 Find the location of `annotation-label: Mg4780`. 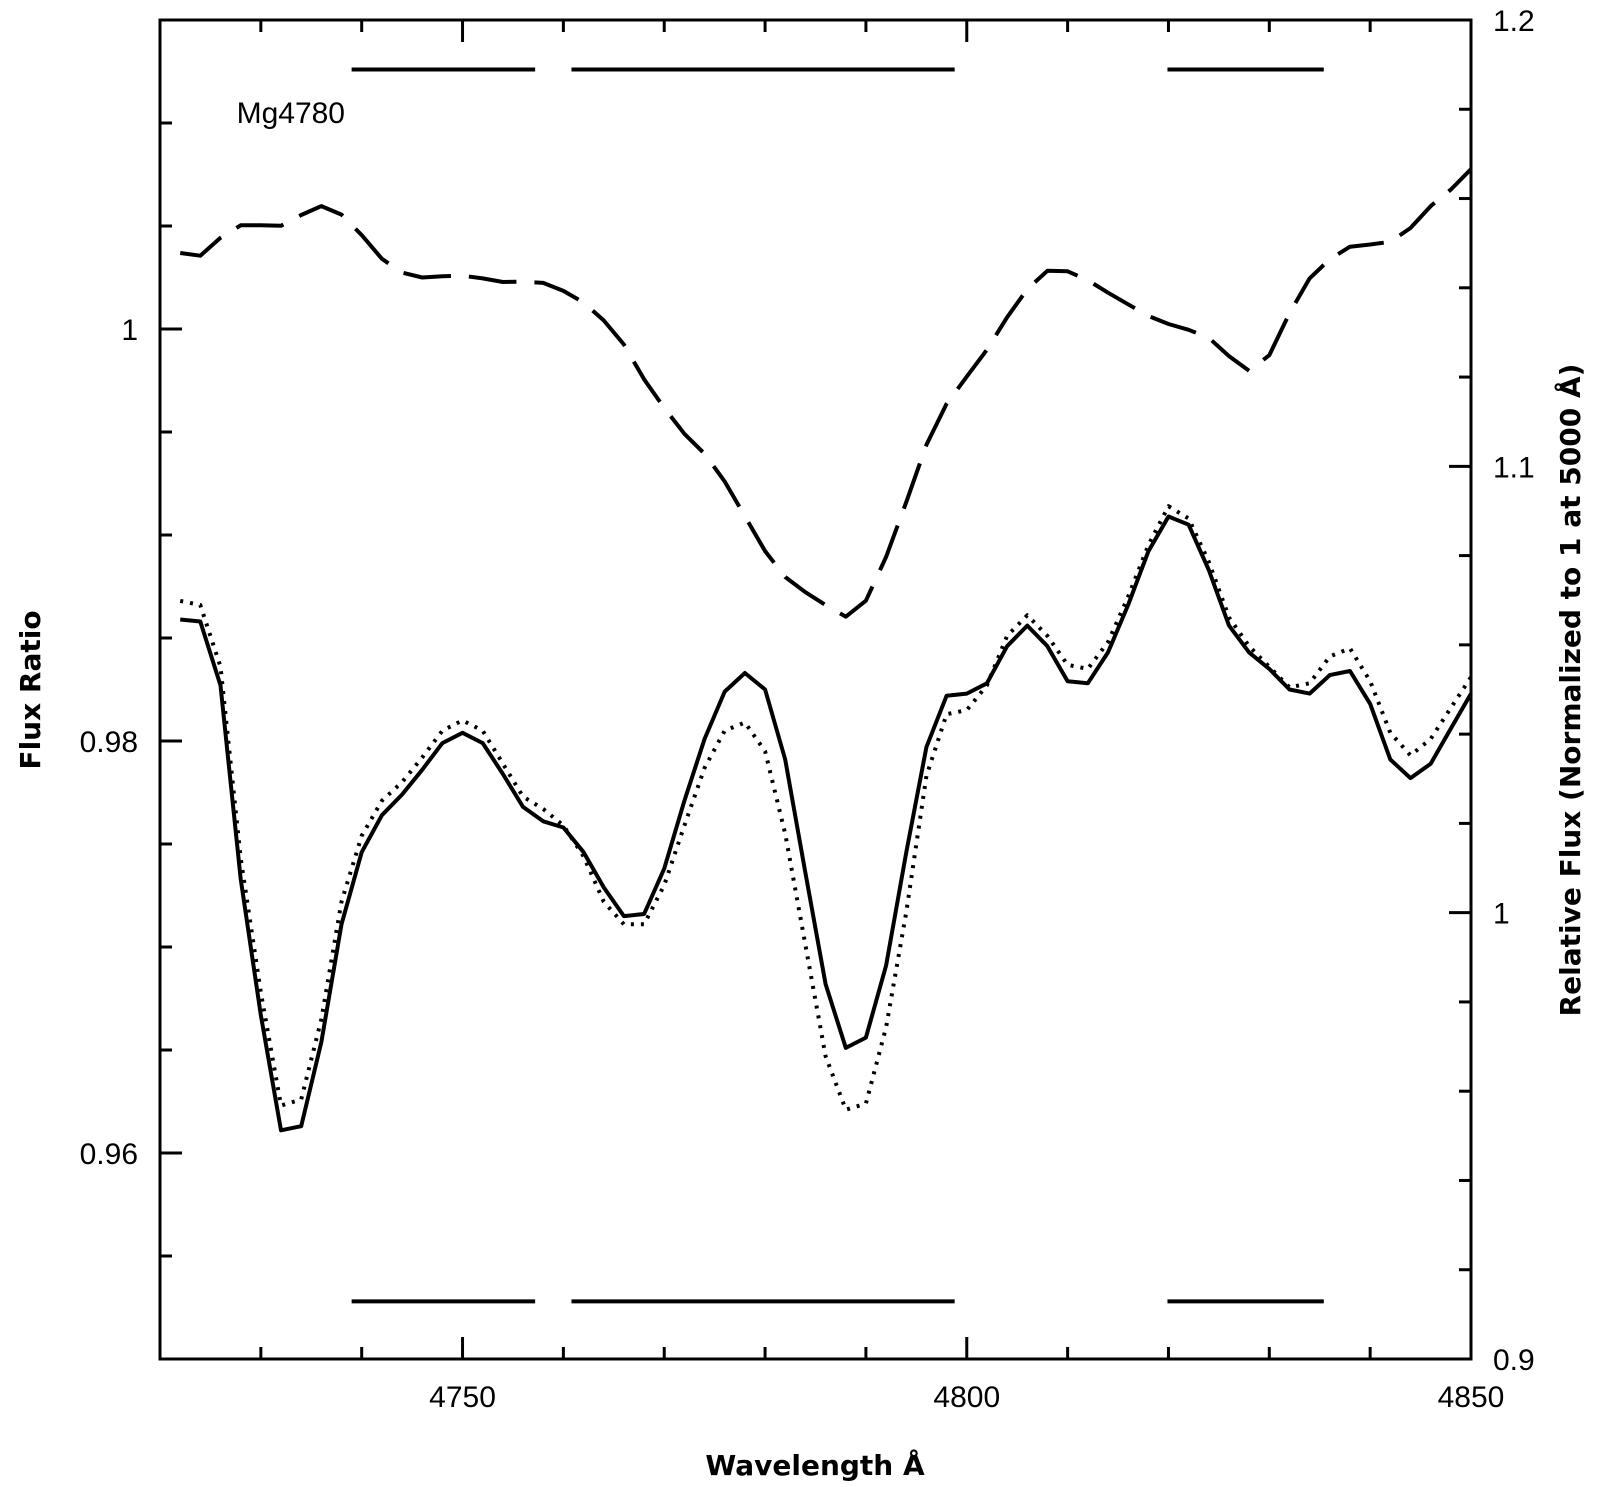

annotation-label: Mg4780 is located at coordinates (291, 113).